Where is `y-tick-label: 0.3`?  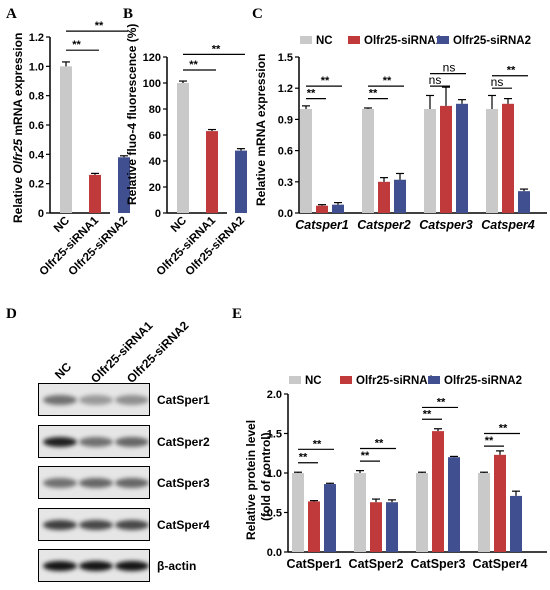
y-tick-label: 0.3 is located at coordinates (285, 183).